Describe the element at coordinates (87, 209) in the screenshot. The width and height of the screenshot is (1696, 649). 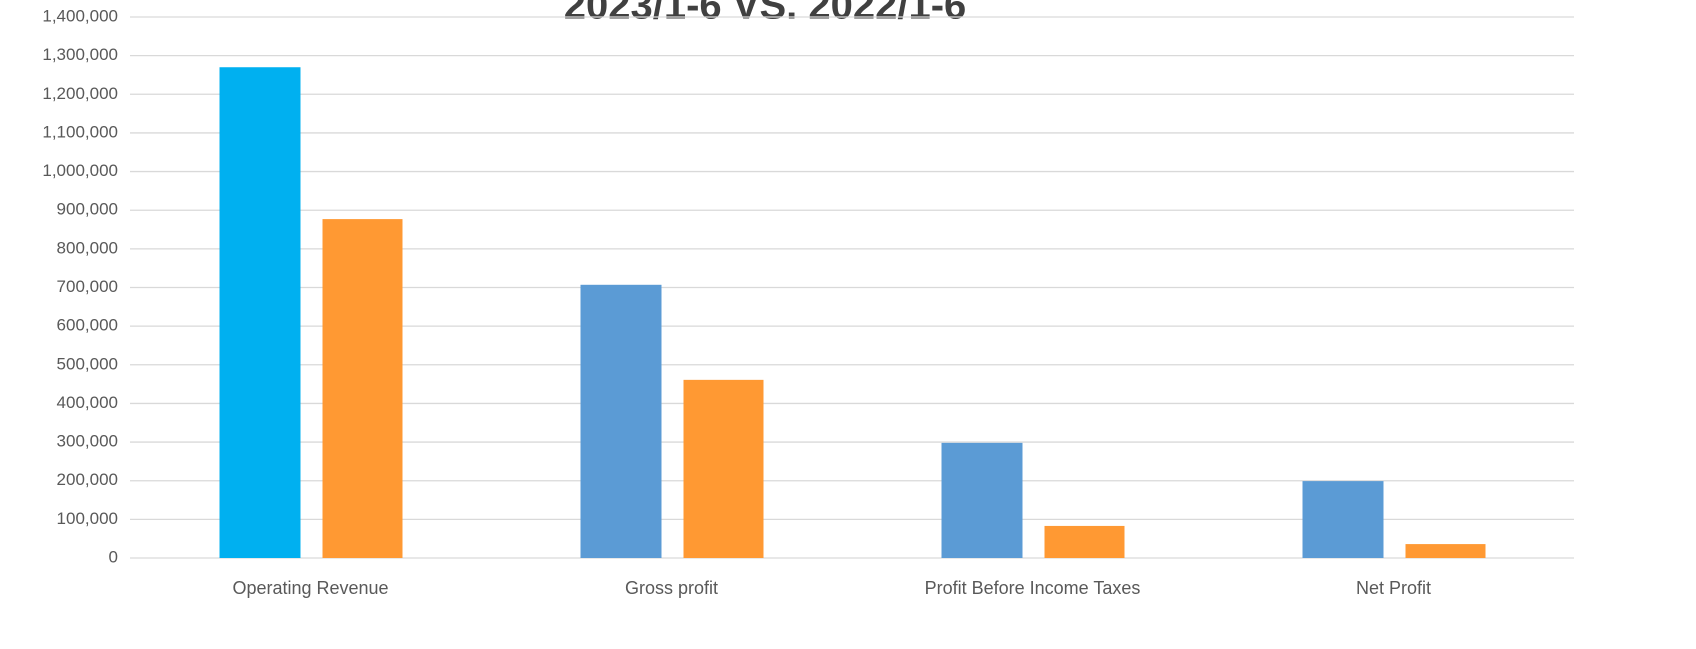
I see `y-tick-label: 900,000` at that location.